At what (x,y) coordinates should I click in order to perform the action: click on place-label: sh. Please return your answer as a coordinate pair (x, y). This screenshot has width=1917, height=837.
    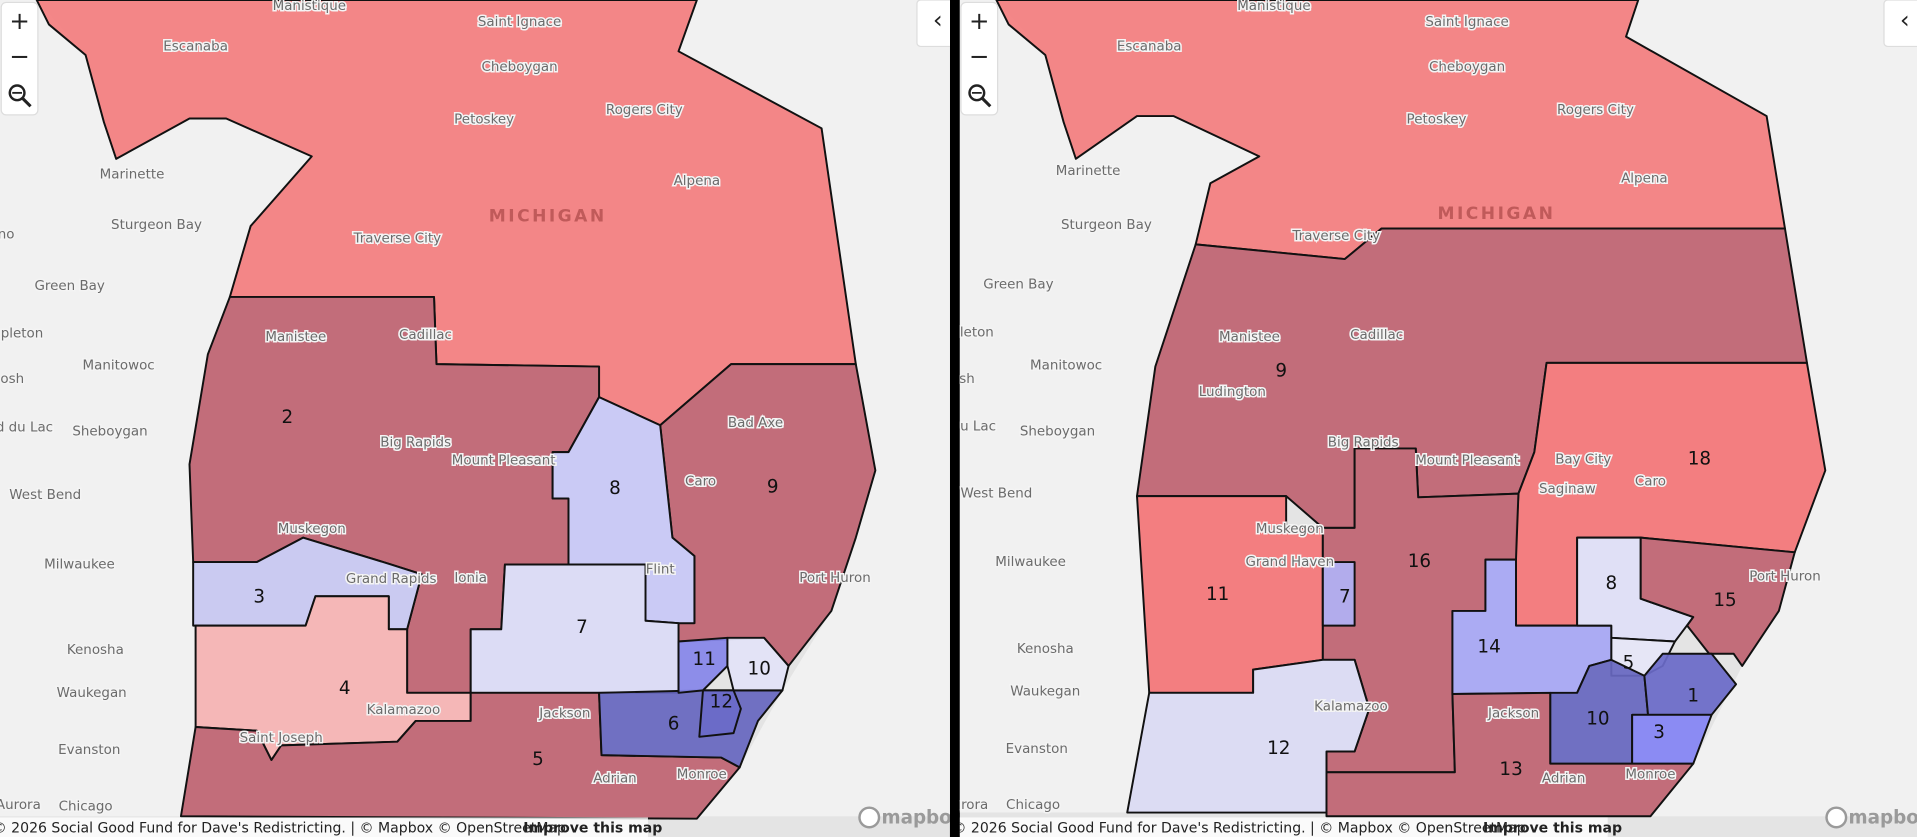
    Looking at the image, I should click on (967, 379).